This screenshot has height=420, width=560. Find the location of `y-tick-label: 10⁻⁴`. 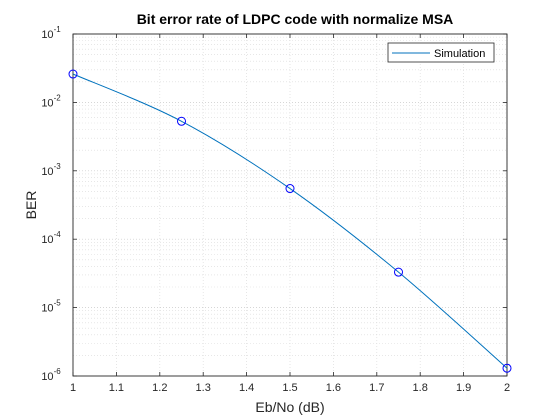

y-tick-label: 10⁻⁴ is located at coordinates (51, 238).